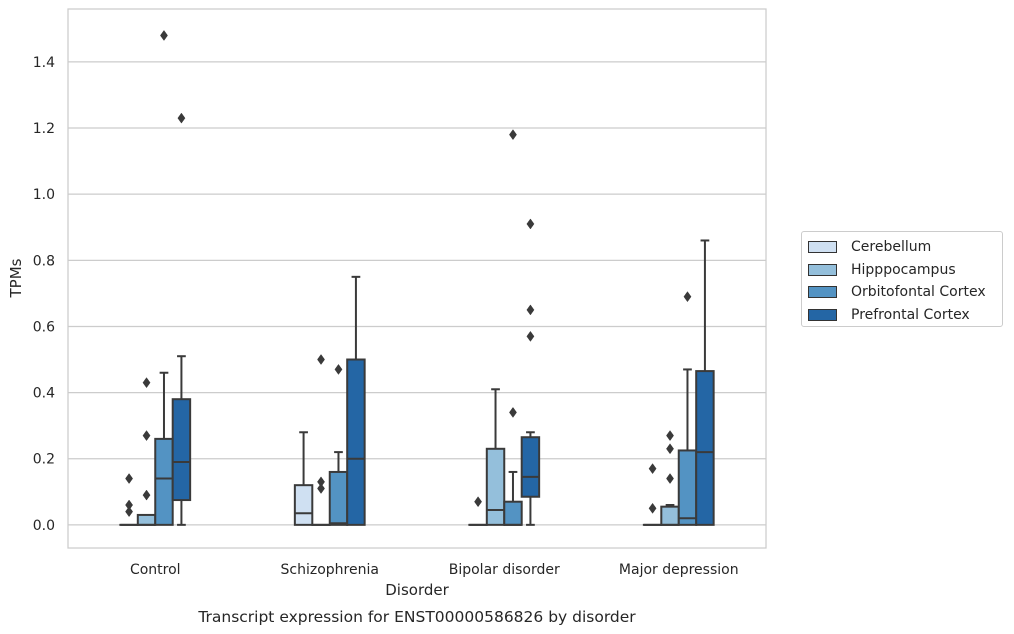 The width and height of the screenshot is (1014, 634). Describe the element at coordinates (44, 129) in the screenshot. I see `y-tick-label: 1.2` at that location.